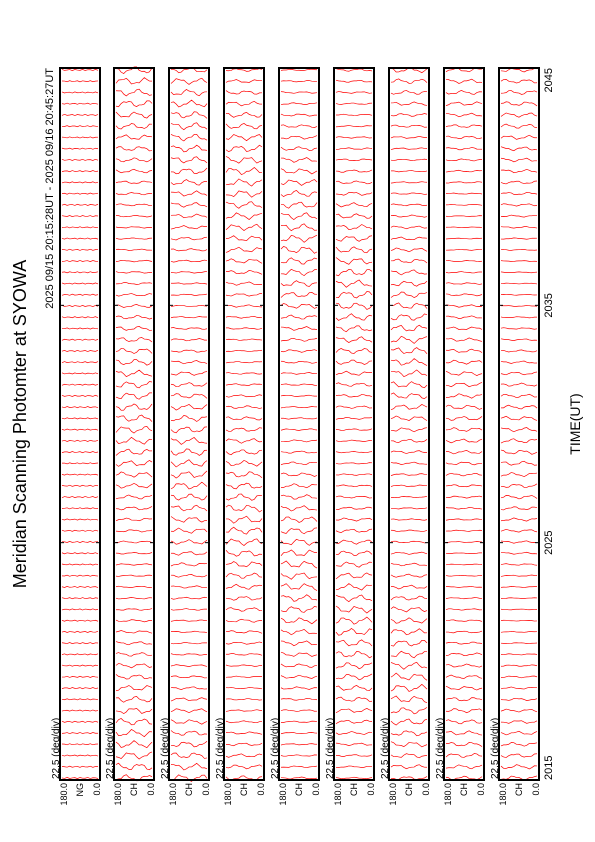  I want to click on panel: 180.0 0.0 NG 22.5 (deg/div), so click(76, 436).